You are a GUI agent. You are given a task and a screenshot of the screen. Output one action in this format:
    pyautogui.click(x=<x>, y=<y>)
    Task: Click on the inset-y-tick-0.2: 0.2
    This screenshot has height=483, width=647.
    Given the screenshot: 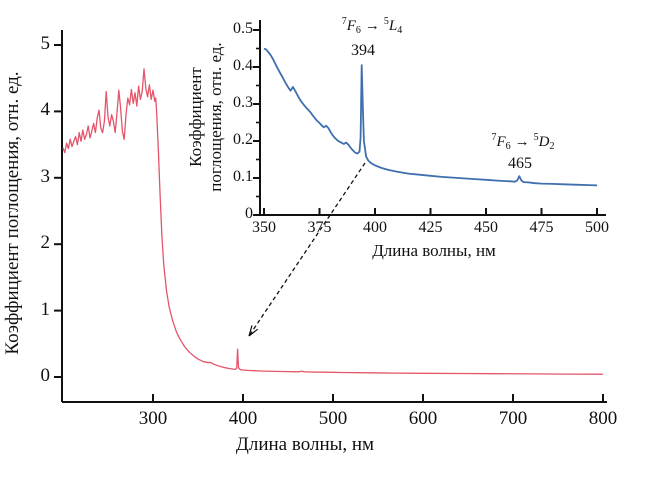 What is the action you would take?
    pyautogui.click(x=243, y=139)
    